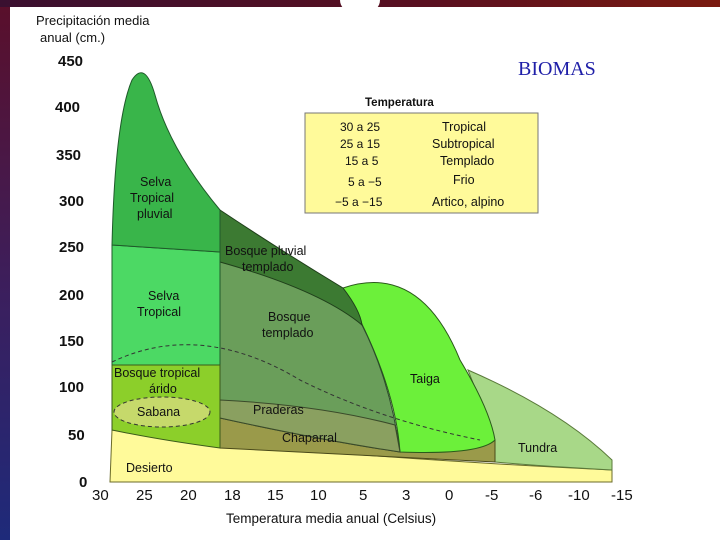  What do you see at coordinates (399, 103) in the screenshot?
I see `legend-heading: Temperatura` at bounding box center [399, 103].